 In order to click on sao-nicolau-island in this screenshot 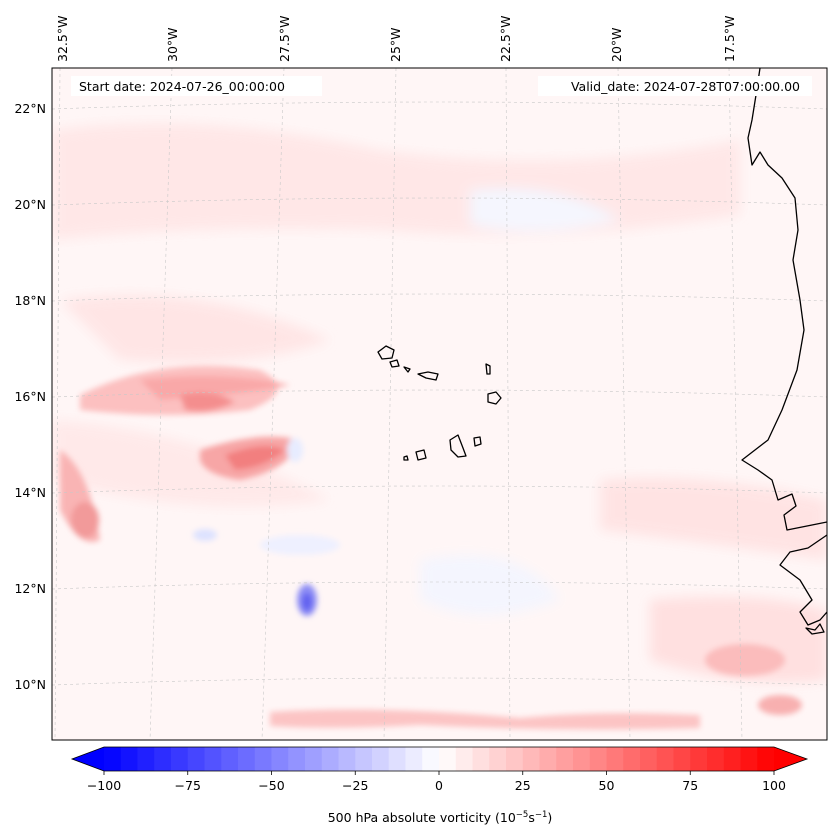, I will do `click(428, 376)`.